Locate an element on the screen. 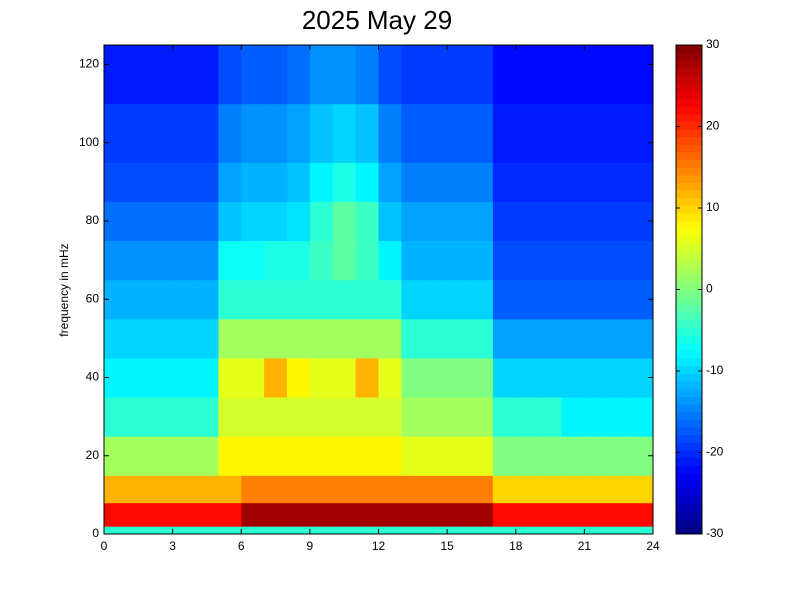 The height and width of the screenshot is (600, 801). x-tick-label: 24 is located at coordinates (653, 546).